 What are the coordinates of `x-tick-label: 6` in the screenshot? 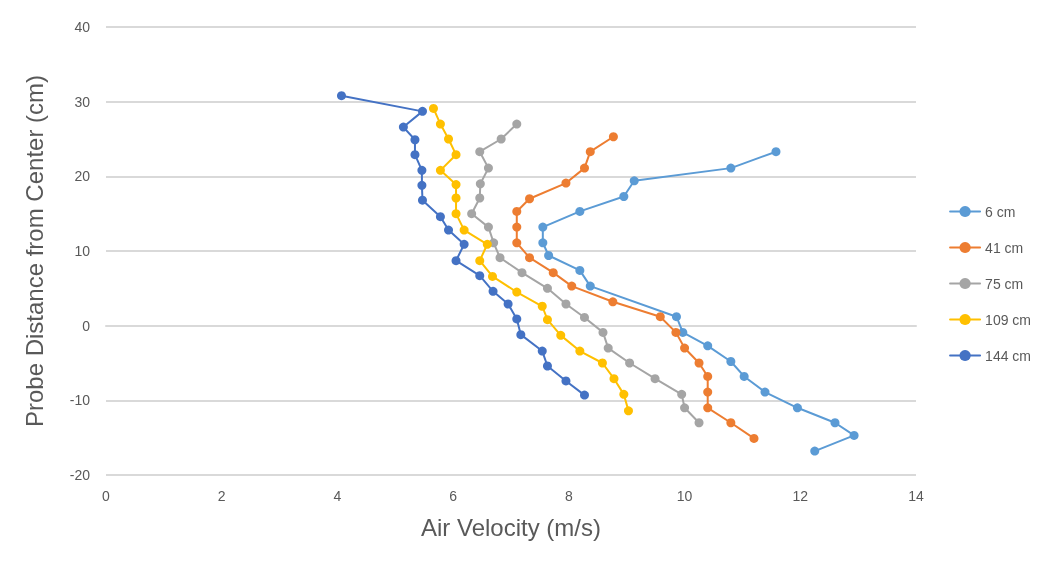 It's located at (453, 496).